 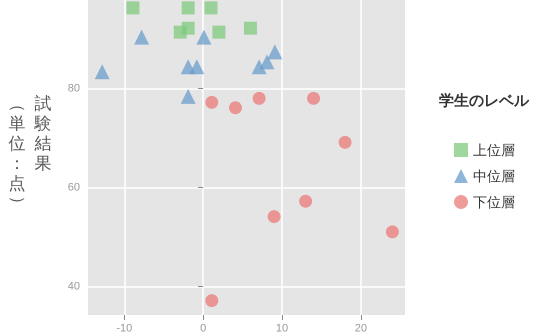 What do you see at coordinates (74, 88) in the screenshot?
I see `y-tick-label: 80` at bounding box center [74, 88].